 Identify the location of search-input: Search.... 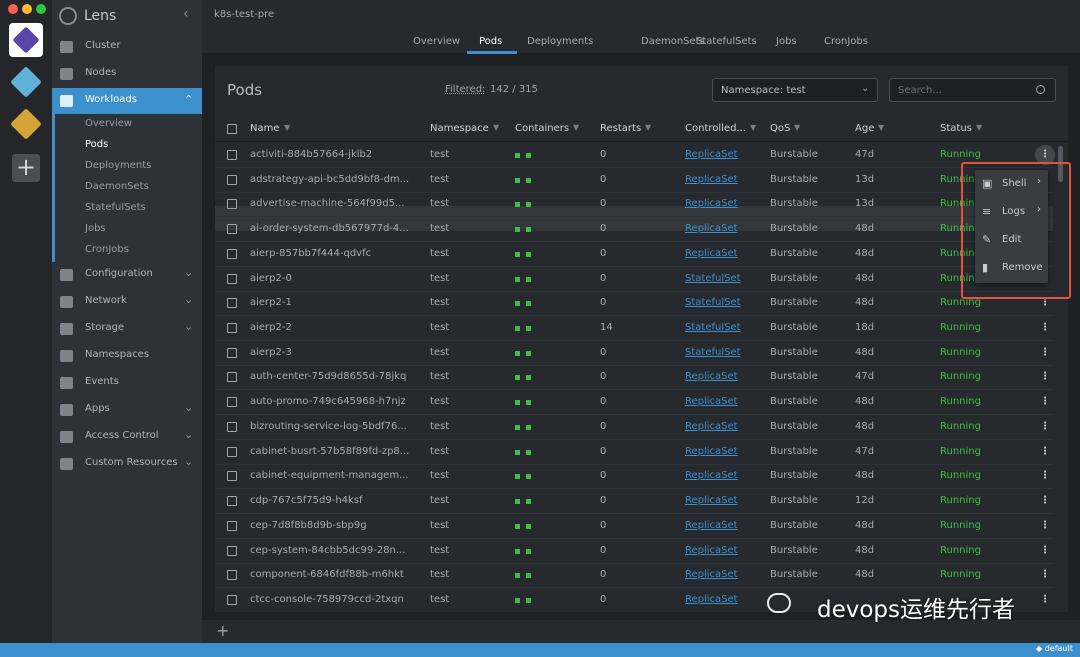
(972, 90).